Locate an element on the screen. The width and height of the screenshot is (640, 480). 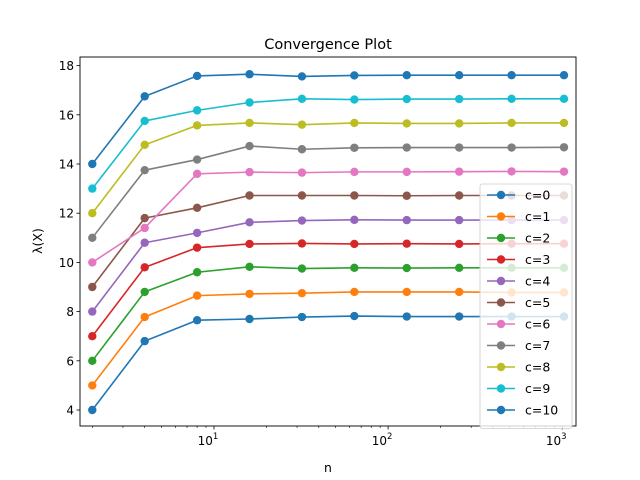
x-axis: 10¹ 10² 10³ is located at coordinates (382, 437).